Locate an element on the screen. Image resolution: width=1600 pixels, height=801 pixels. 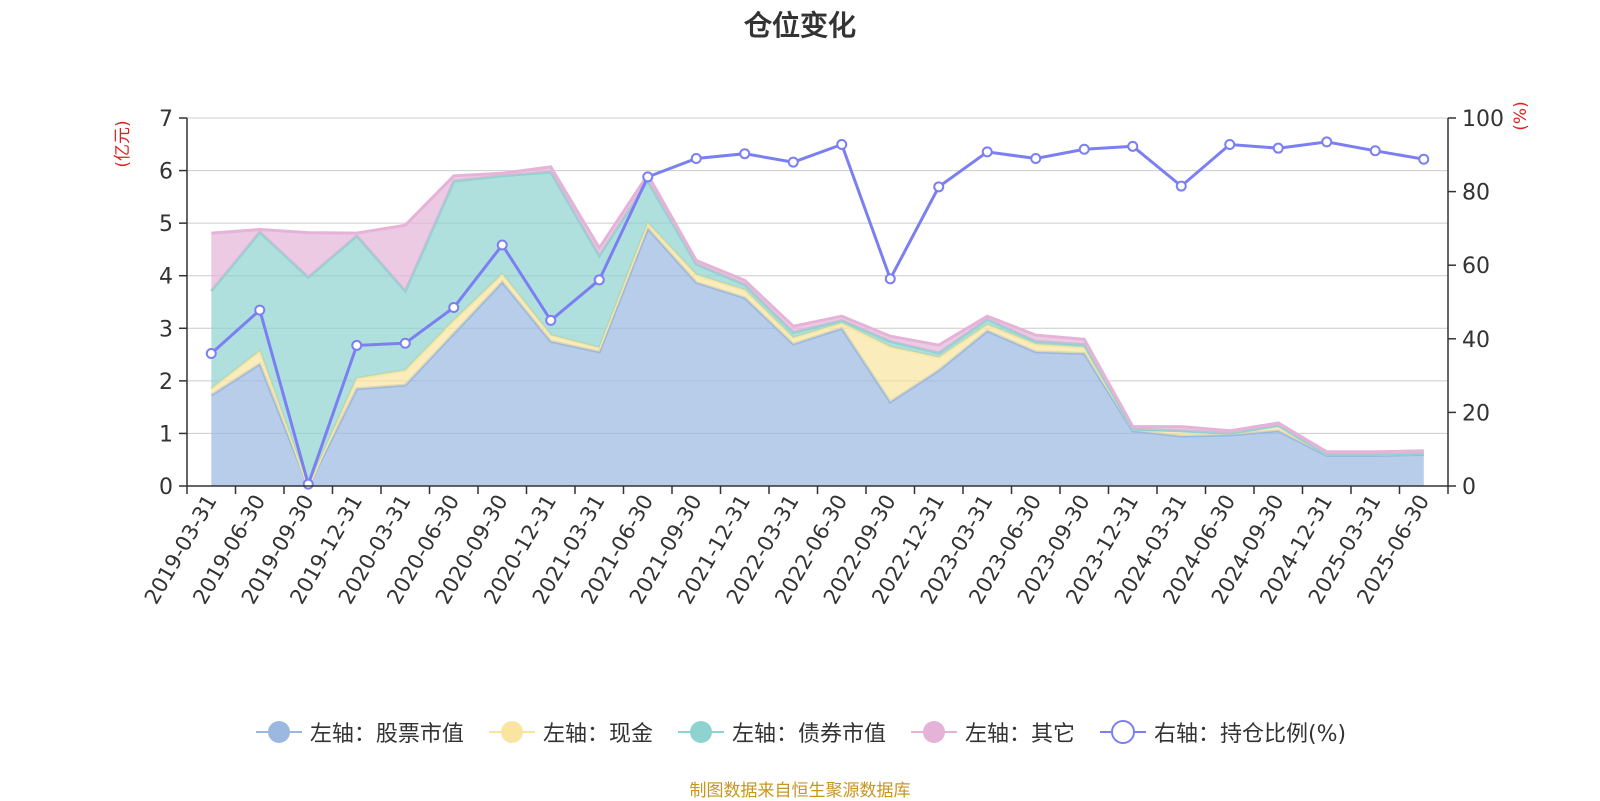
legend-item-ratio: 右轴：持仓比例(%) is located at coordinates (1222, 732).